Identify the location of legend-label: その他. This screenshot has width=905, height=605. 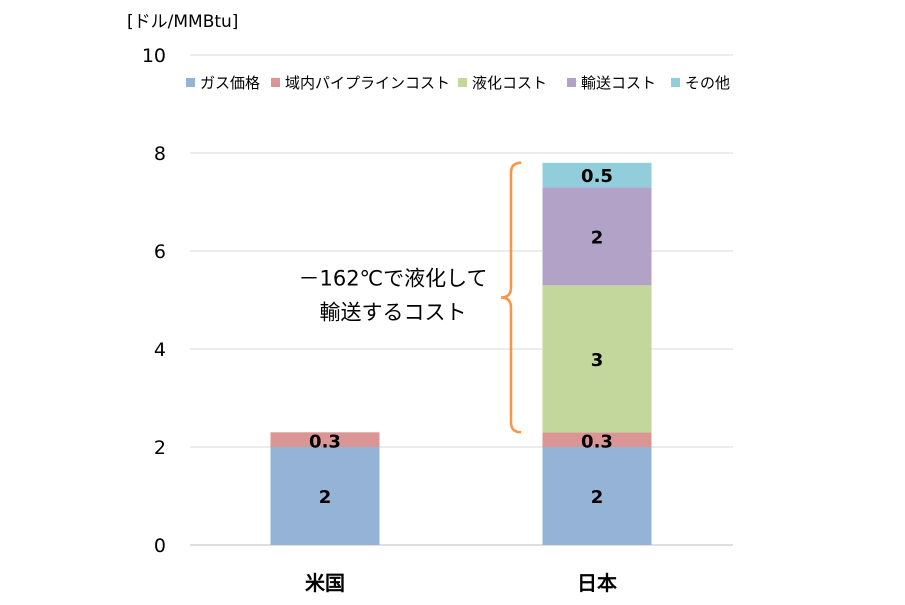
(707, 83).